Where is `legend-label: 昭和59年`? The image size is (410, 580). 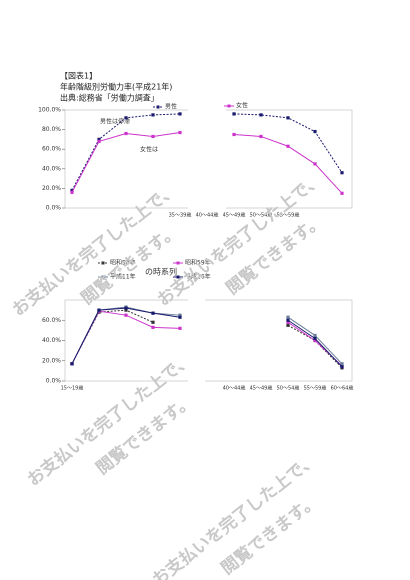 legend-label: 昭和59年 is located at coordinates (198, 263).